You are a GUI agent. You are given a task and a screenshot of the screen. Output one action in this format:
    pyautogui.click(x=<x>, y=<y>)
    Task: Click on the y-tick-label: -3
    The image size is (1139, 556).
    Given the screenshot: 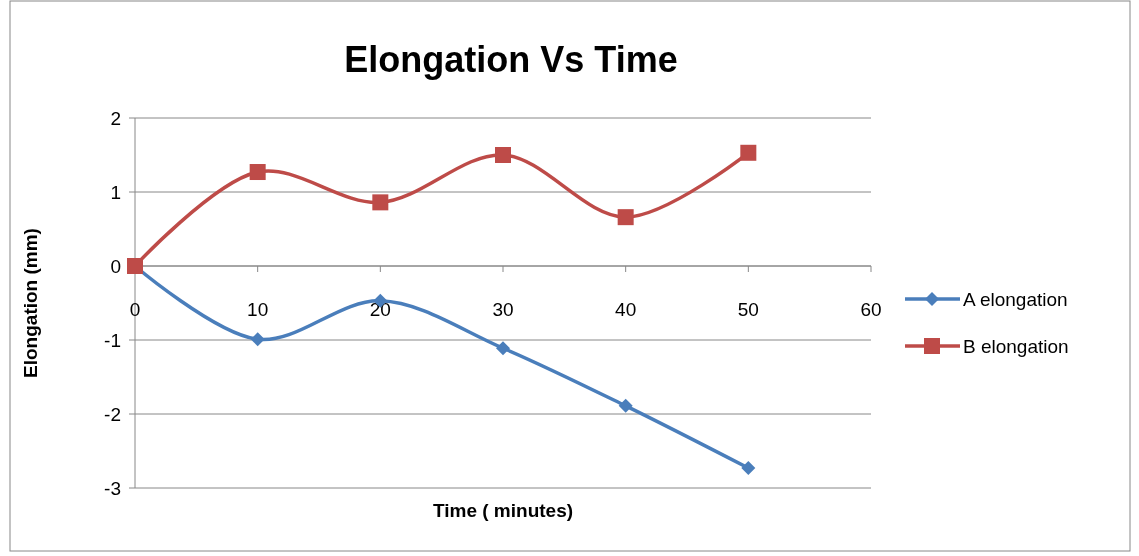 What is the action you would take?
    pyautogui.click(x=112, y=488)
    